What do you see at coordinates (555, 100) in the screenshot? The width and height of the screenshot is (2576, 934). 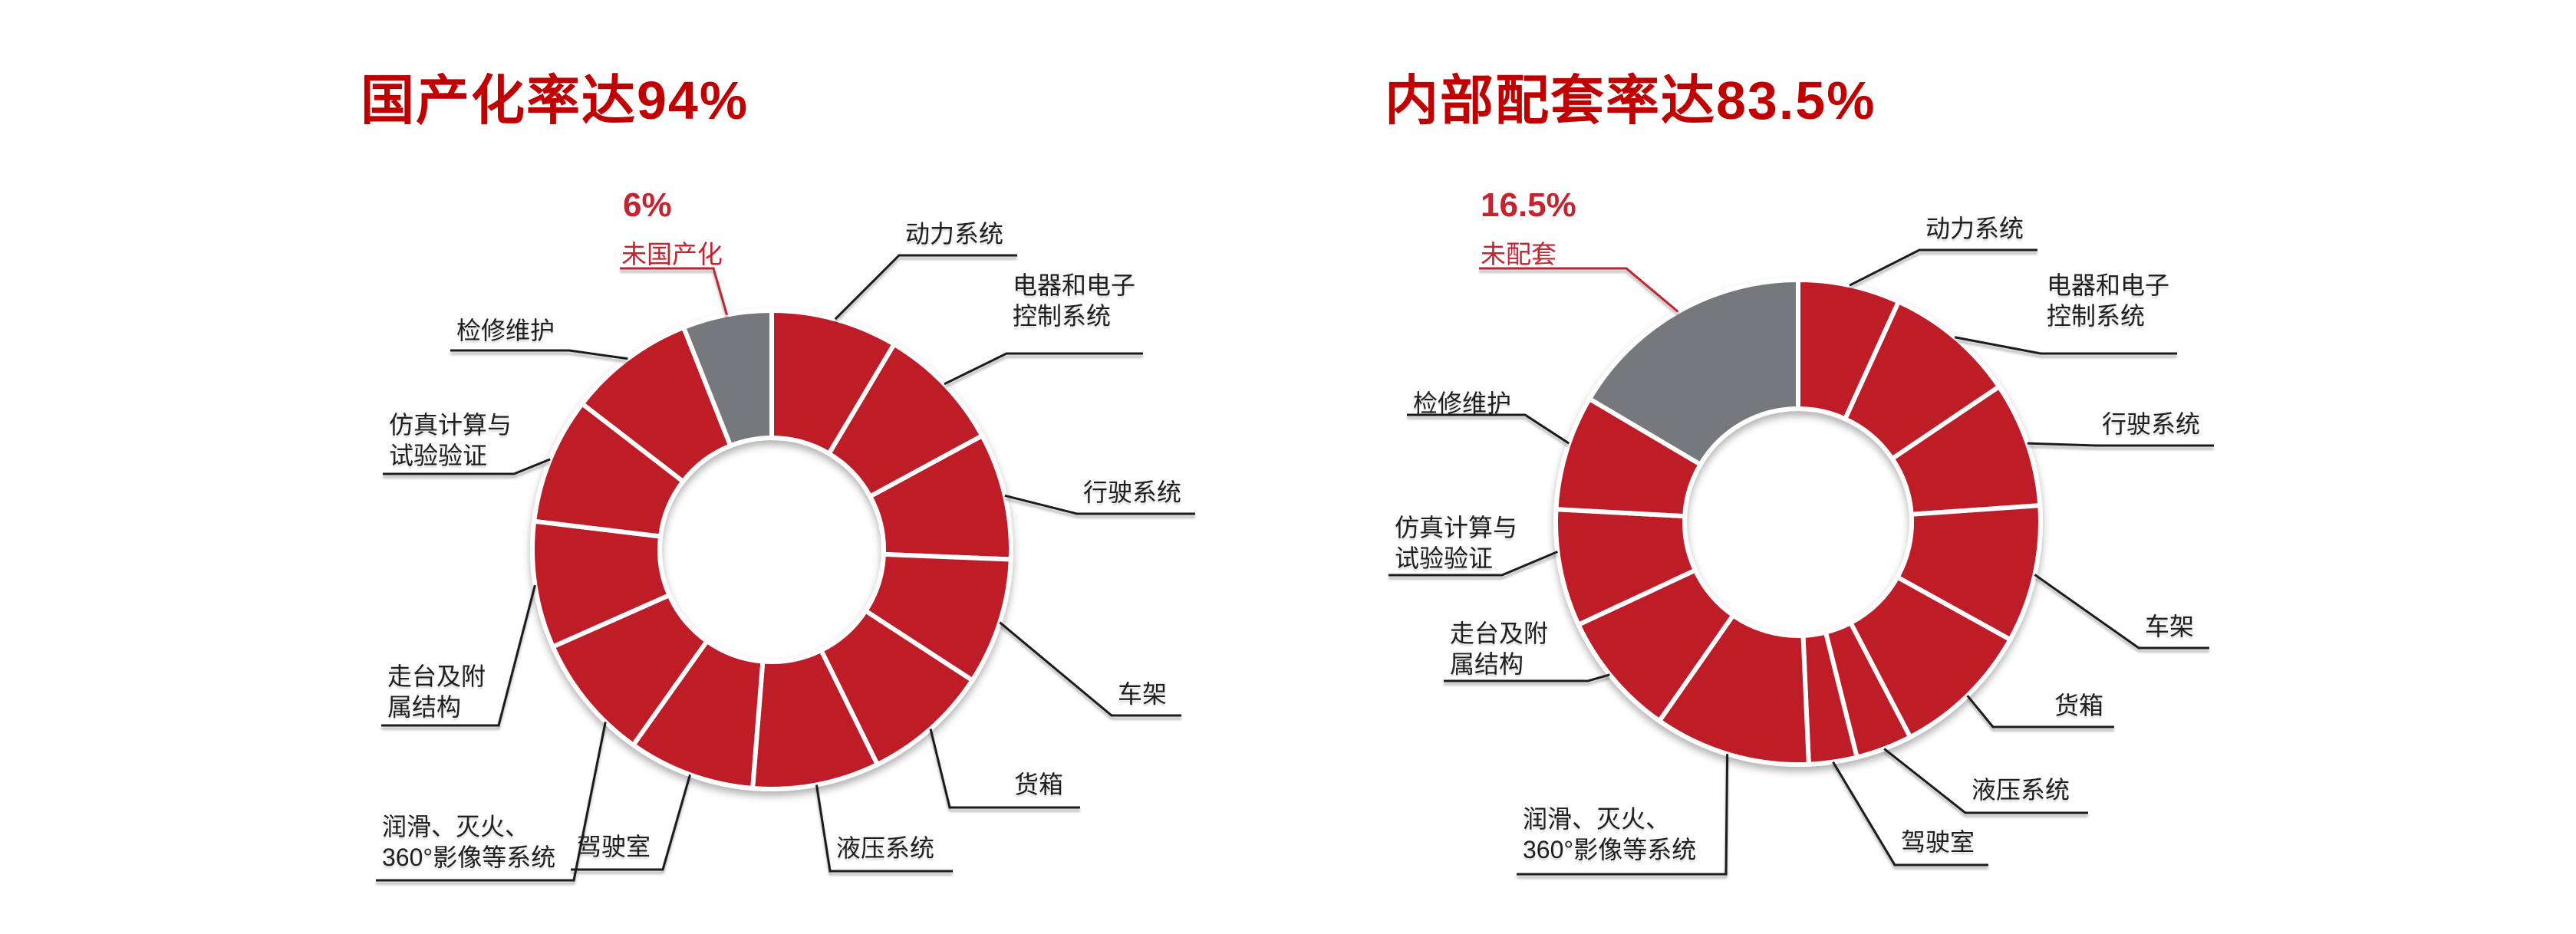 I see `left-chart-title: 国产化率达94%` at bounding box center [555, 100].